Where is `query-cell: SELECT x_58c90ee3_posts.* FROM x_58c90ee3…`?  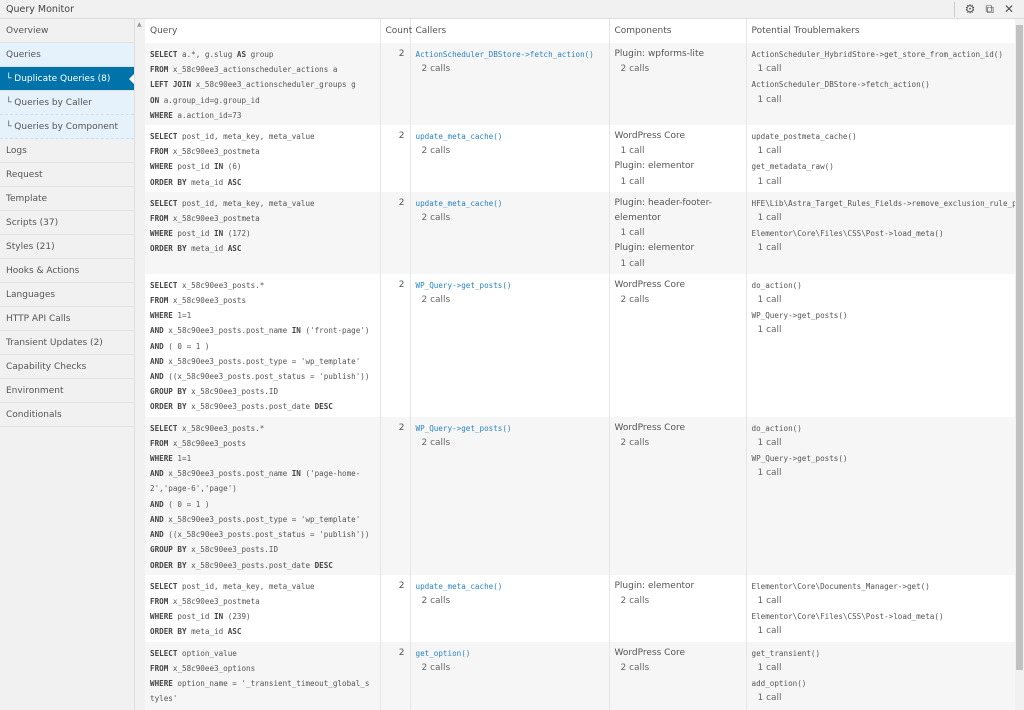
query-cell: SELECT x_58c90ee3_posts.* FROM x_58c90ee3… is located at coordinates (263, 495).